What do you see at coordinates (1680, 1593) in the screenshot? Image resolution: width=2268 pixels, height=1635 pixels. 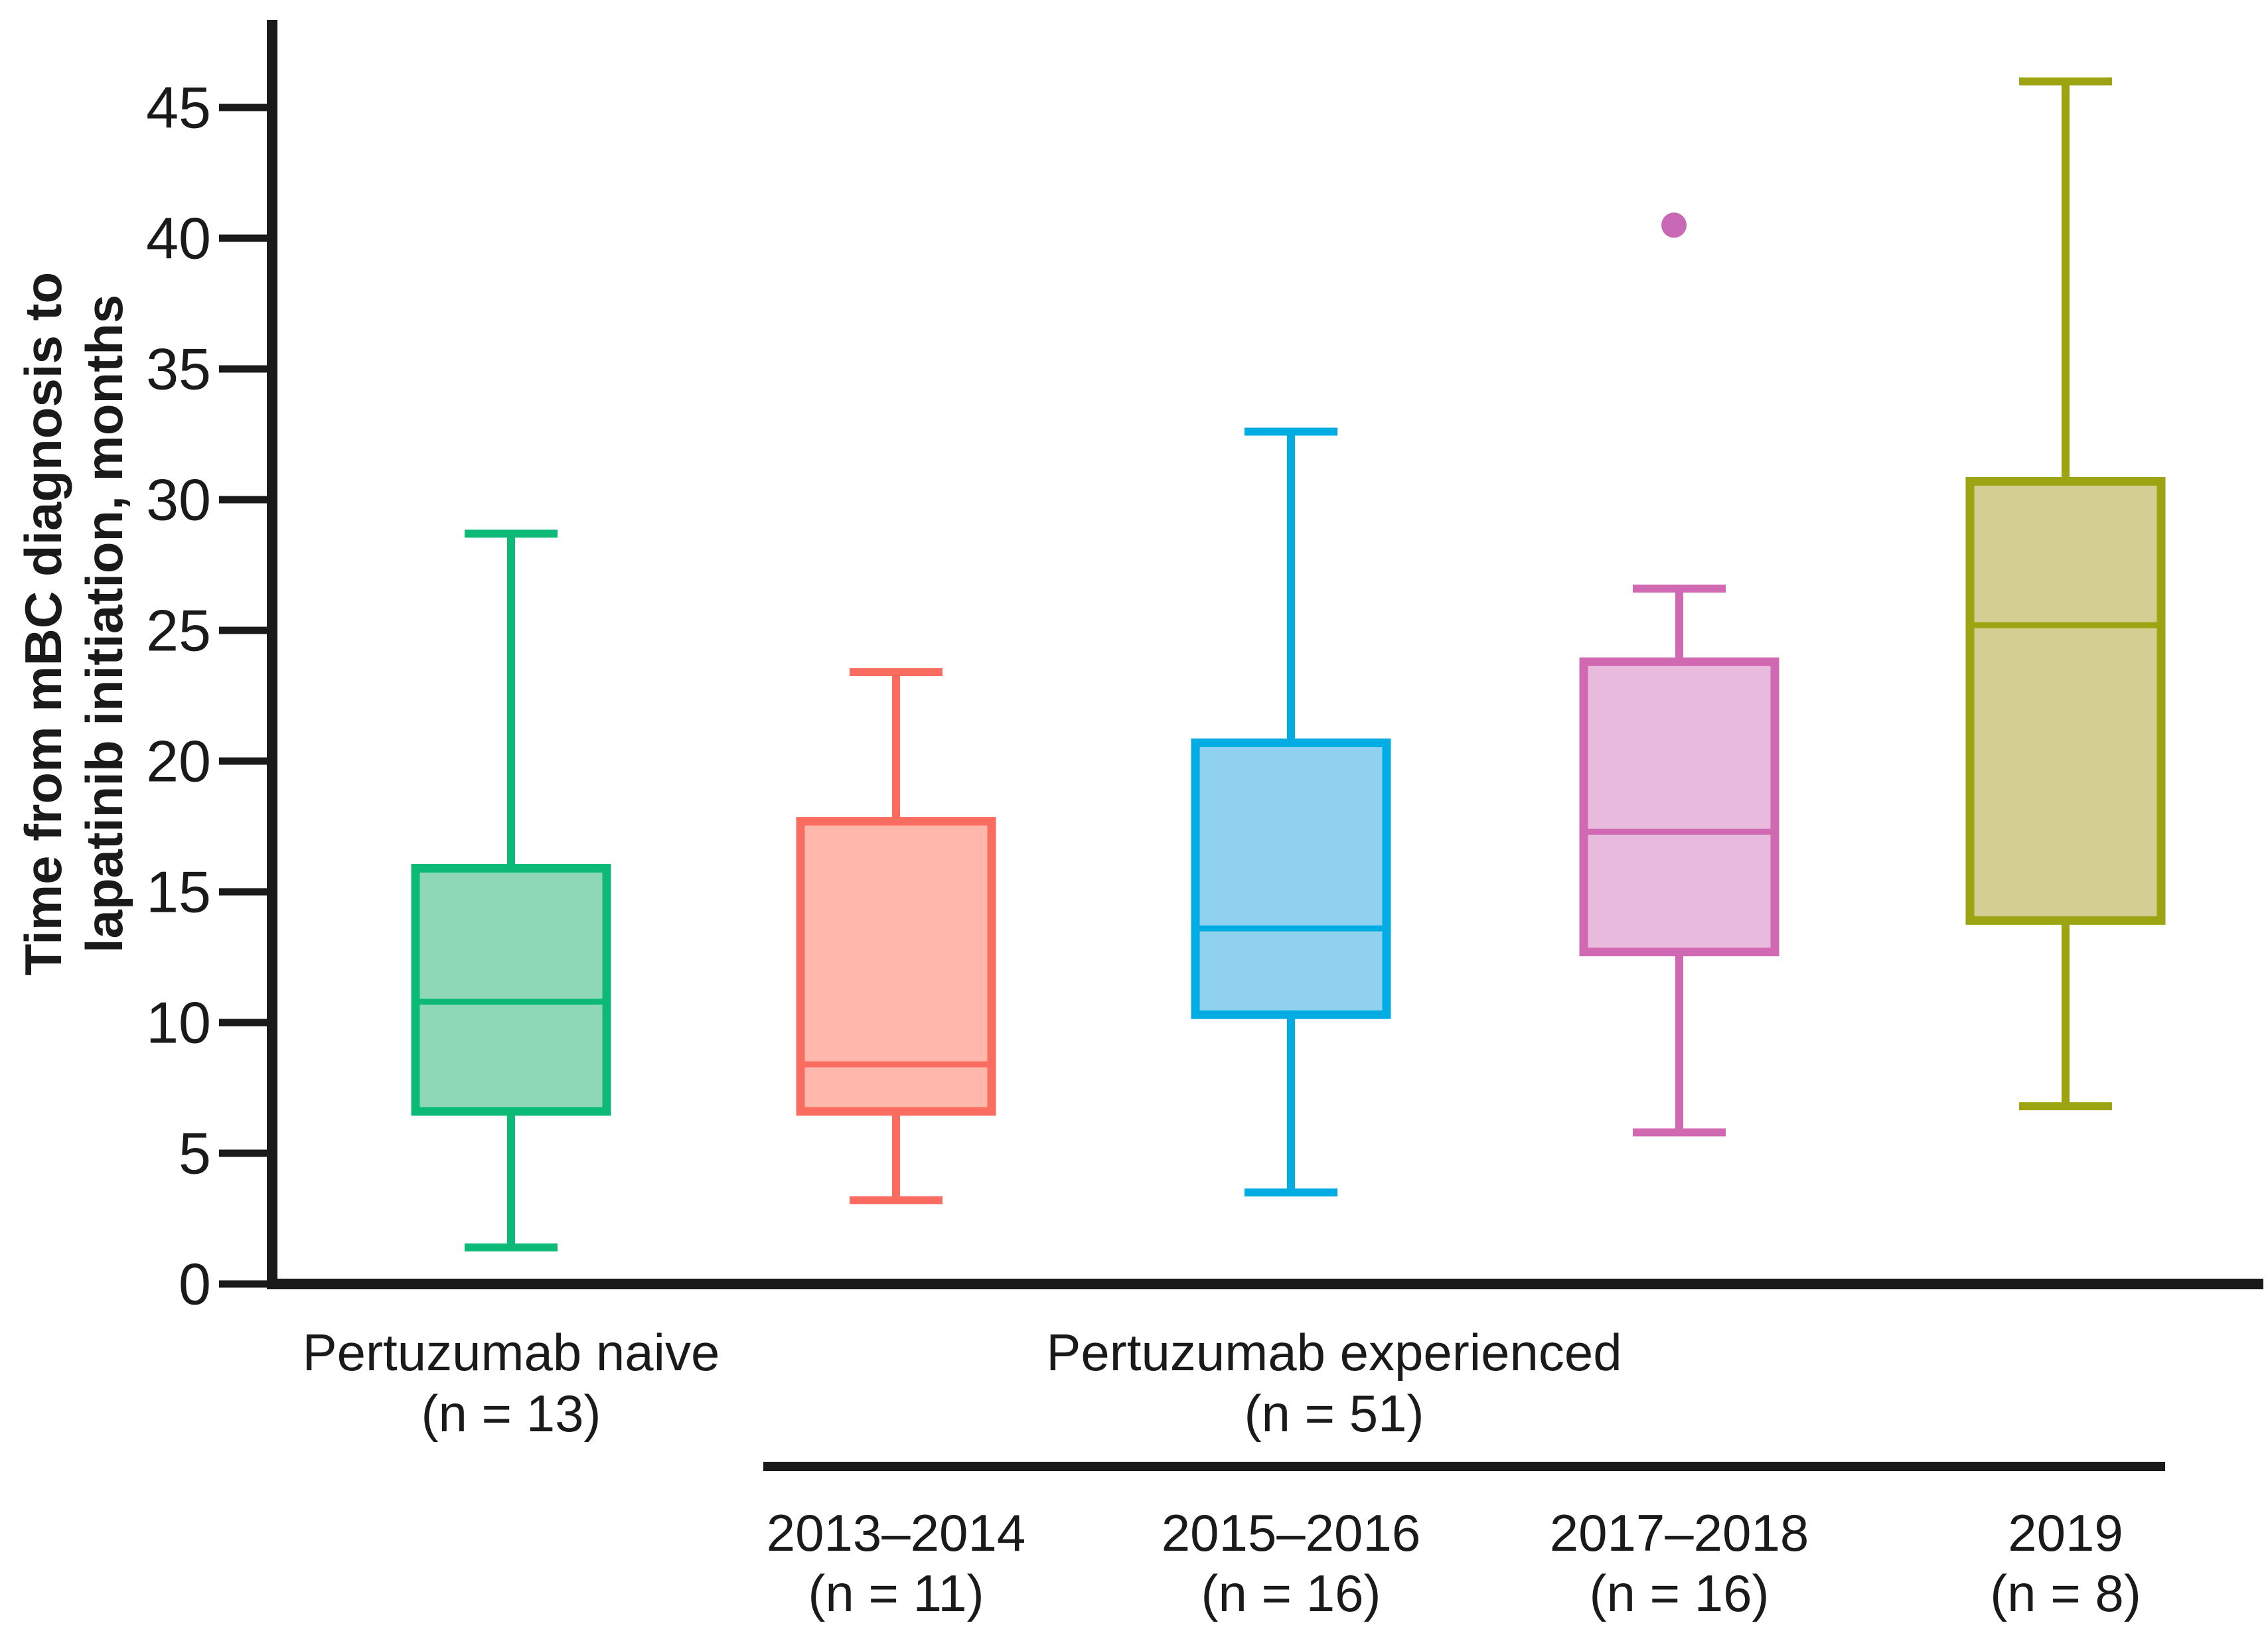 I see `subgroup-label-3-line2: (n = 16)` at bounding box center [1680, 1593].